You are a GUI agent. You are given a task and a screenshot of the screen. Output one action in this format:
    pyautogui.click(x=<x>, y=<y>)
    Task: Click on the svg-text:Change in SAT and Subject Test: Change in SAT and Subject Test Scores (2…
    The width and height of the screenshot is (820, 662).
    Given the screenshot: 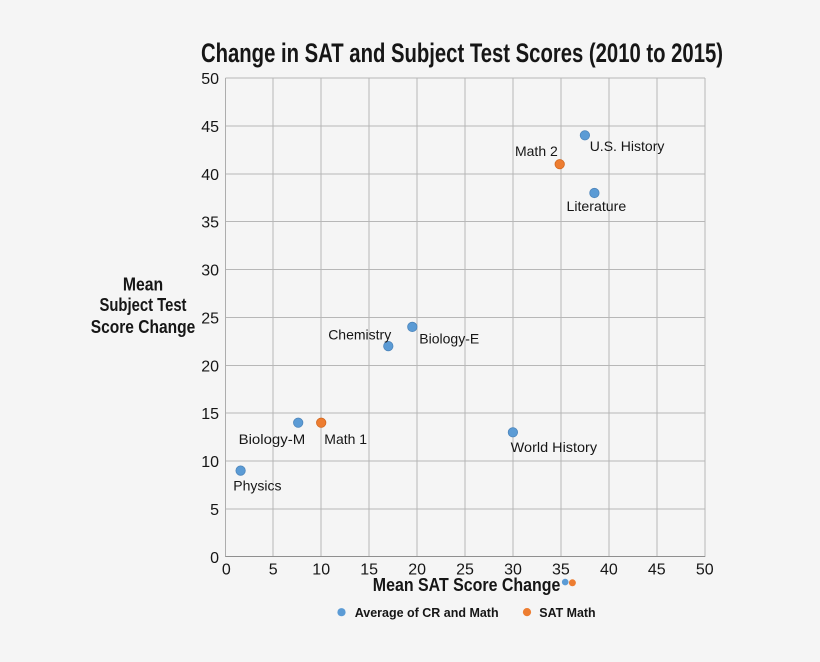 What is the action you would take?
    pyautogui.click(x=462, y=53)
    